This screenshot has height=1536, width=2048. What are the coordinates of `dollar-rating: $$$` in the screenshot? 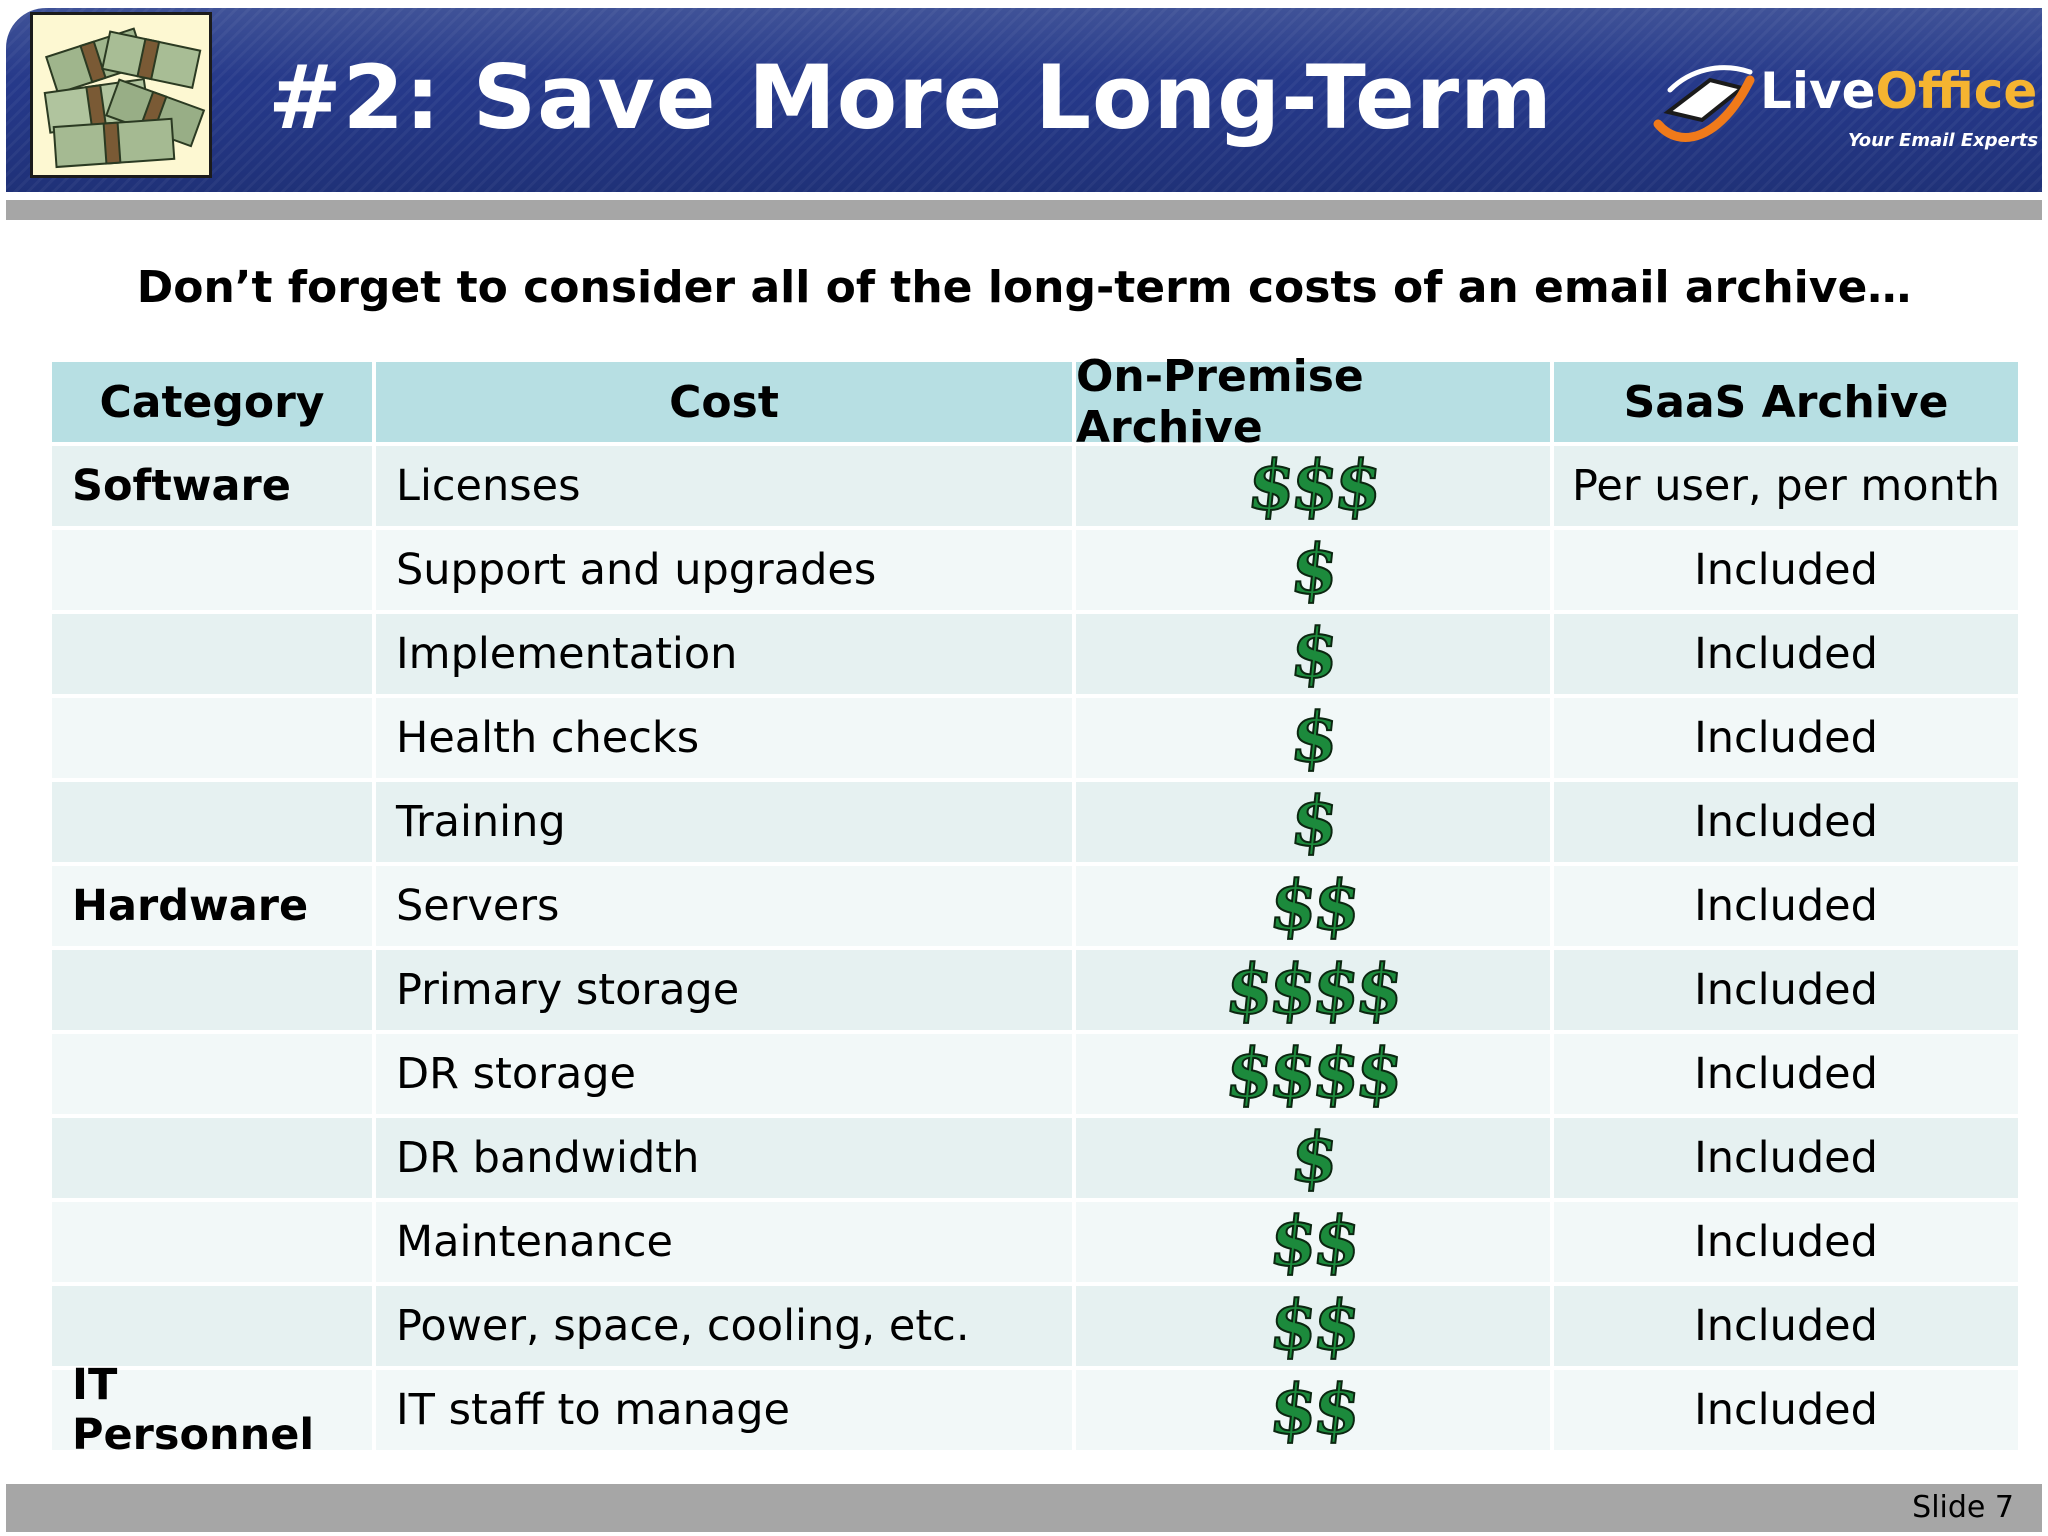 It's located at (1313, 486).